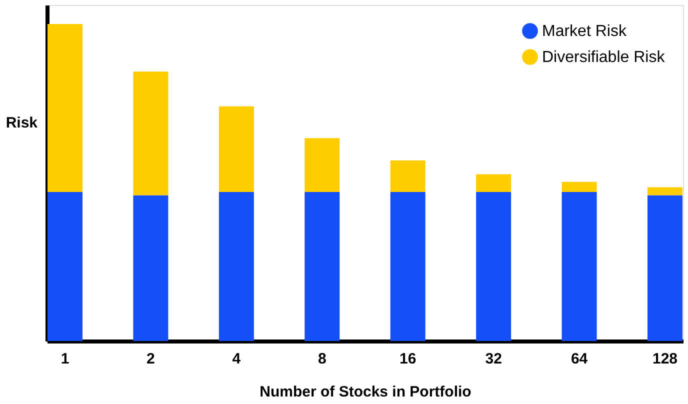 This screenshot has width=688, height=404. What do you see at coordinates (604, 57) in the screenshot?
I see `legend-label: Diversifiable Risk` at bounding box center [604, 57].